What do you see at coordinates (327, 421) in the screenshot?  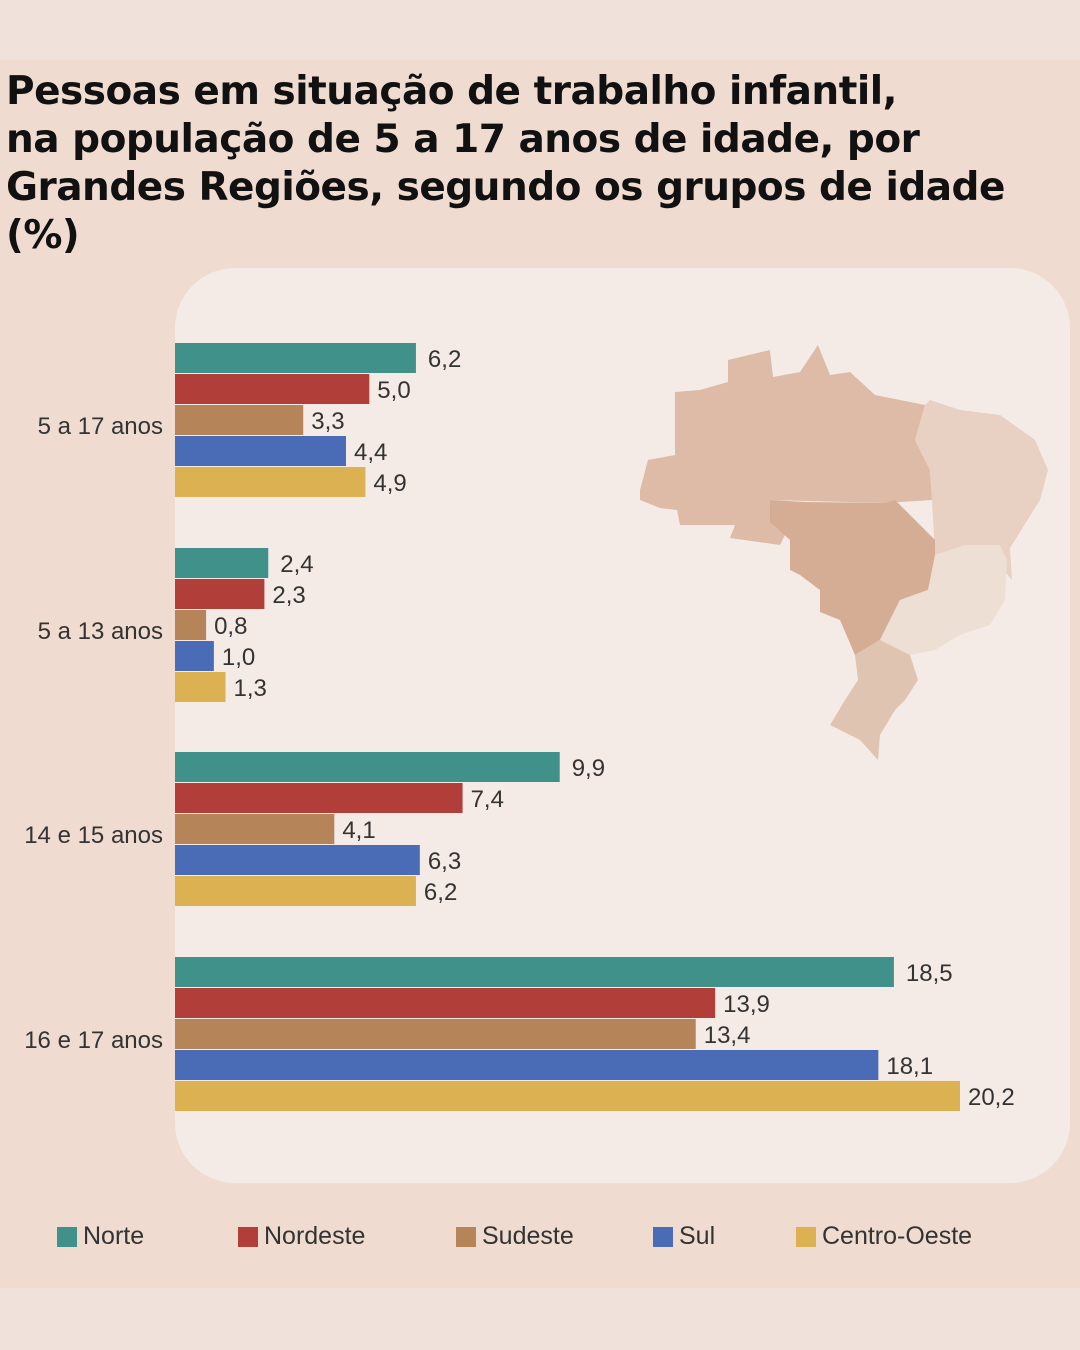 I see `data-label: 3,3` at bounding box center [327, 421].